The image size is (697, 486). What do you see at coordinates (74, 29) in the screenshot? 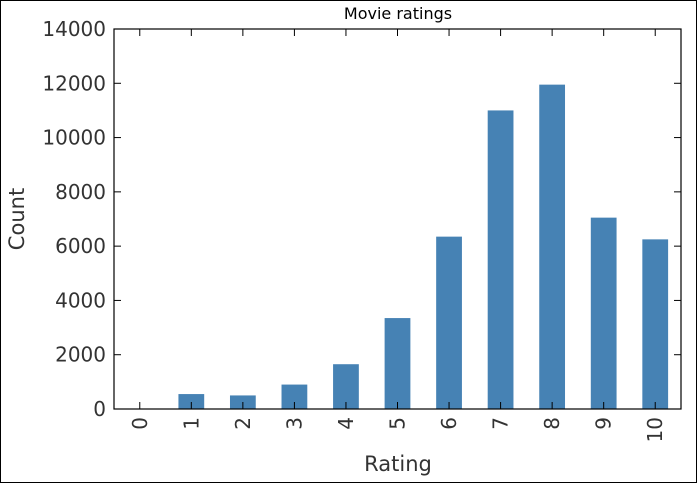
I see `y-tick-label-14000: 14000` at bounding box center [74, 29].